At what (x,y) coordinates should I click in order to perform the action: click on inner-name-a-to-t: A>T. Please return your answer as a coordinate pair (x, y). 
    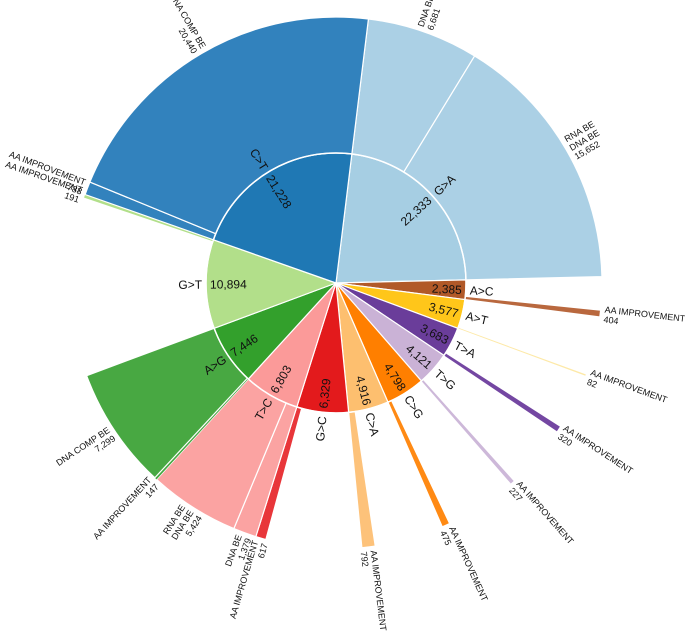
    Looking at the image, I should click on (477, 318).